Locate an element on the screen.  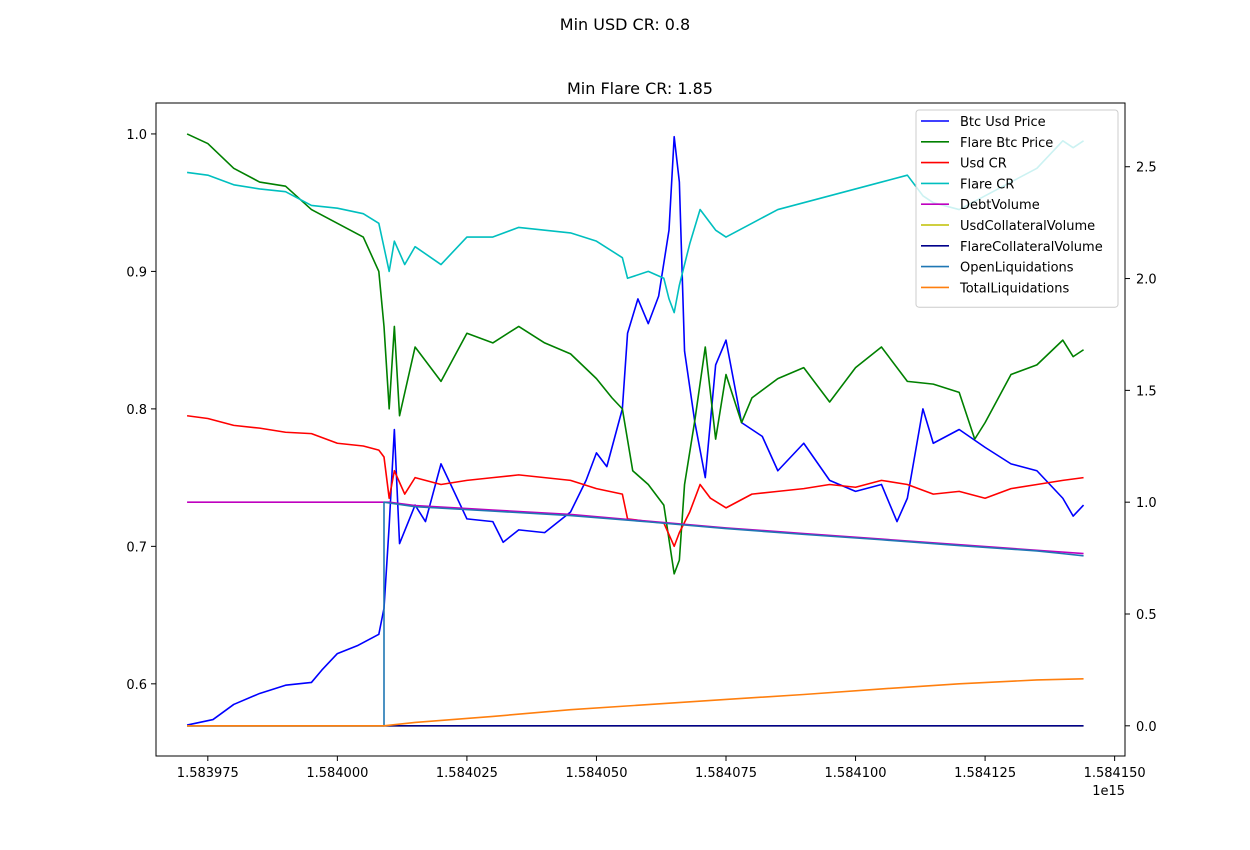
legend-label-flare-cr: Flare CR is located at coordinates (987, 184).